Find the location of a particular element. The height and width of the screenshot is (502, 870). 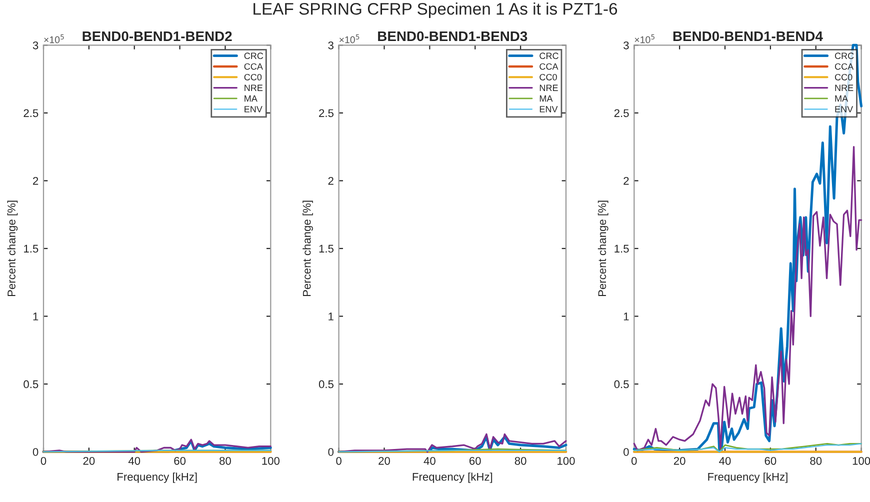

chart-title: BEND0-BEND1-BEND4 is located at coordinates (748, 36).